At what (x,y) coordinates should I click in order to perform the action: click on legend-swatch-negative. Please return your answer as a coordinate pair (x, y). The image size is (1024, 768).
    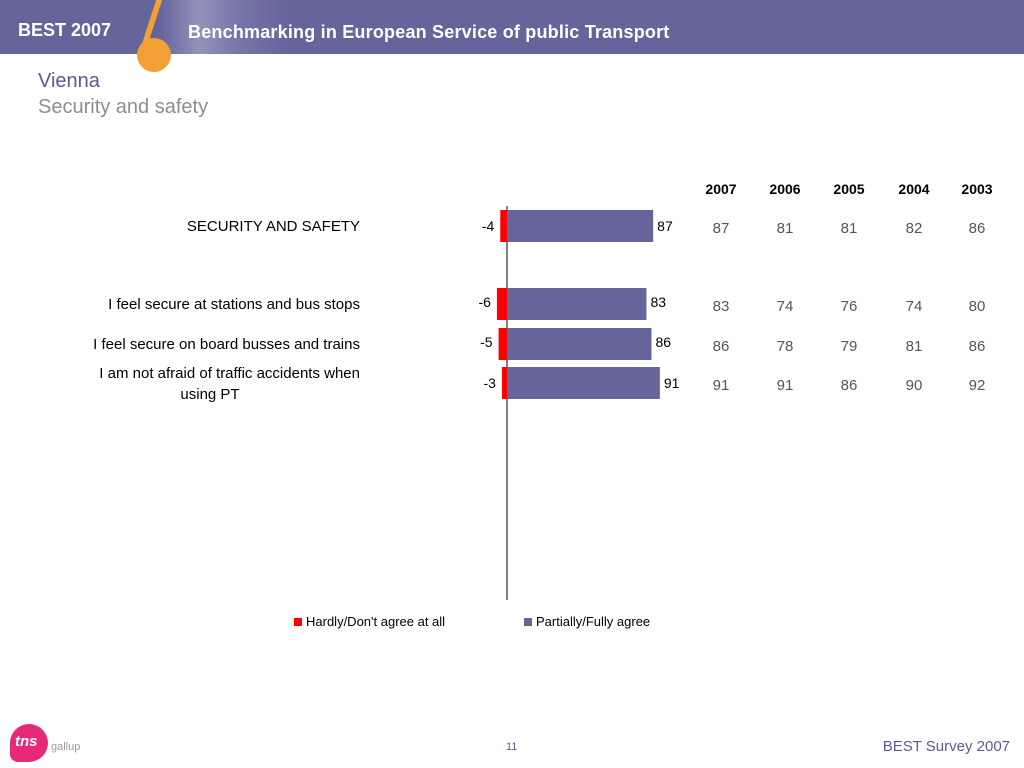
    Looking at the image, I should click on (298, 622).